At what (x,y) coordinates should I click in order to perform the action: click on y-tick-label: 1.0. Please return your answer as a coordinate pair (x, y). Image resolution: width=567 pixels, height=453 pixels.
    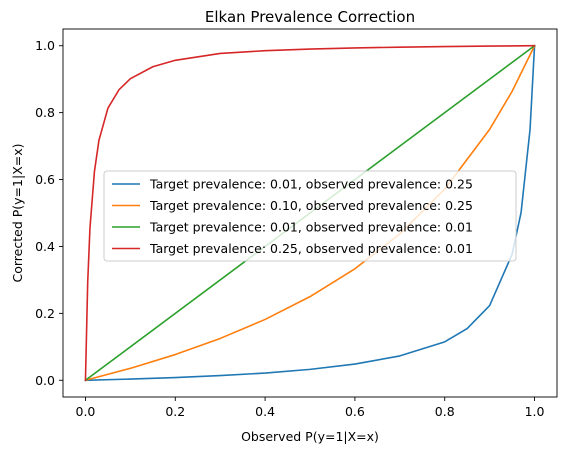
    Looking at the image, I should click on (45, 45).